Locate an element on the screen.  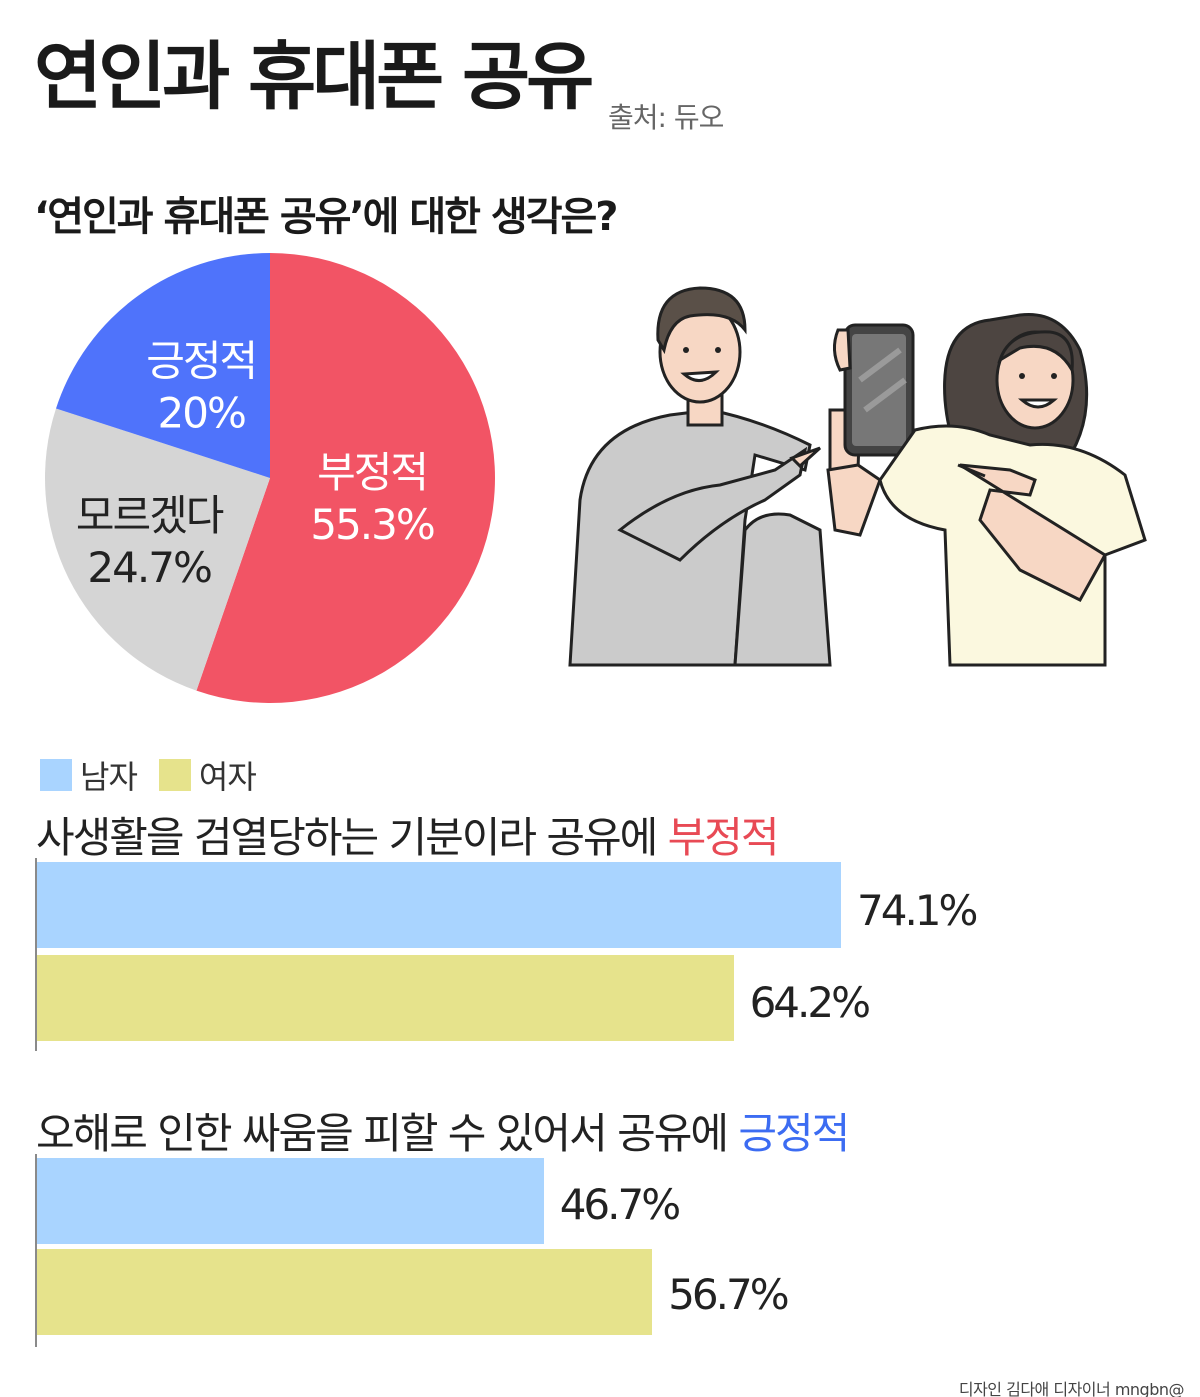
question-2-title-highlight: 긍정적 is located at coordinates (794, 1133).